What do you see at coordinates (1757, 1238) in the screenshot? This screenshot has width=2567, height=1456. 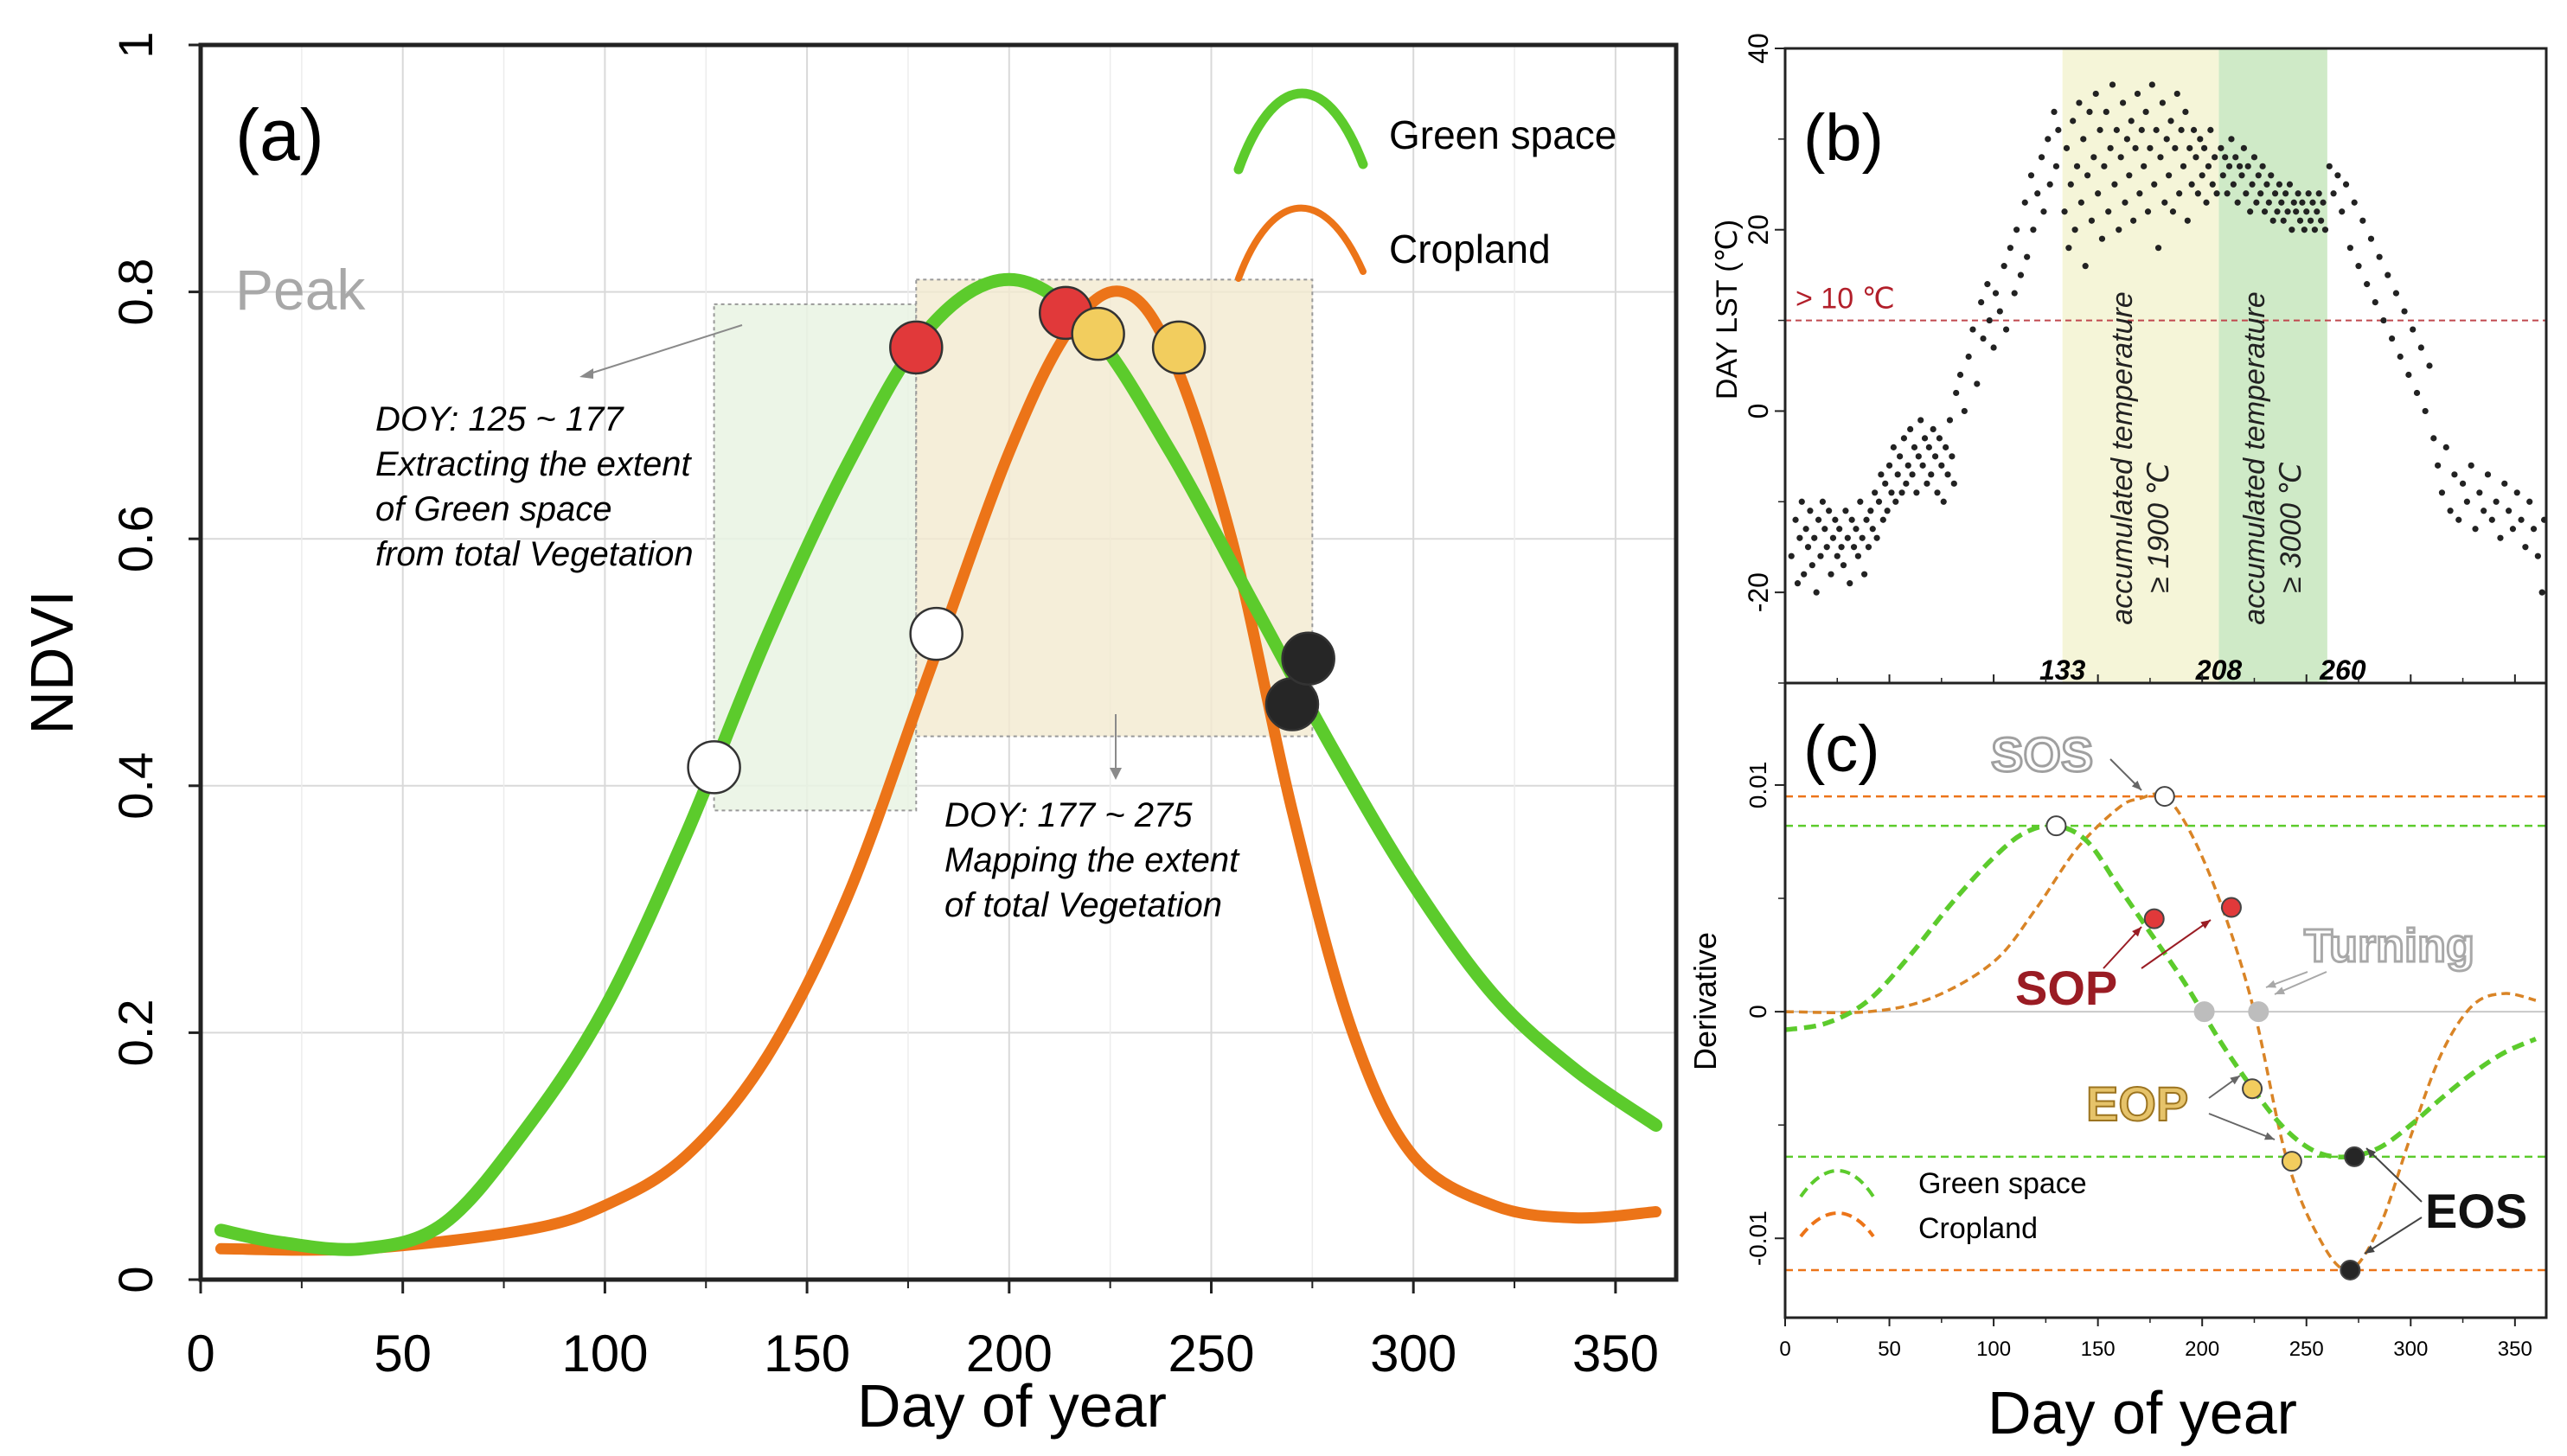 I see `y-tick-label: -0.01` at bounding box center [1757, 1238].